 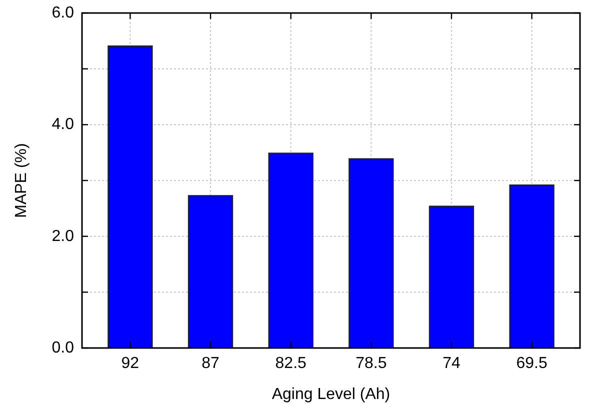 What do you see at coordinates (21, 180) in the screenshot?
I see `y-axis-title: MAPE (%)` at bounding box center [21, 180].